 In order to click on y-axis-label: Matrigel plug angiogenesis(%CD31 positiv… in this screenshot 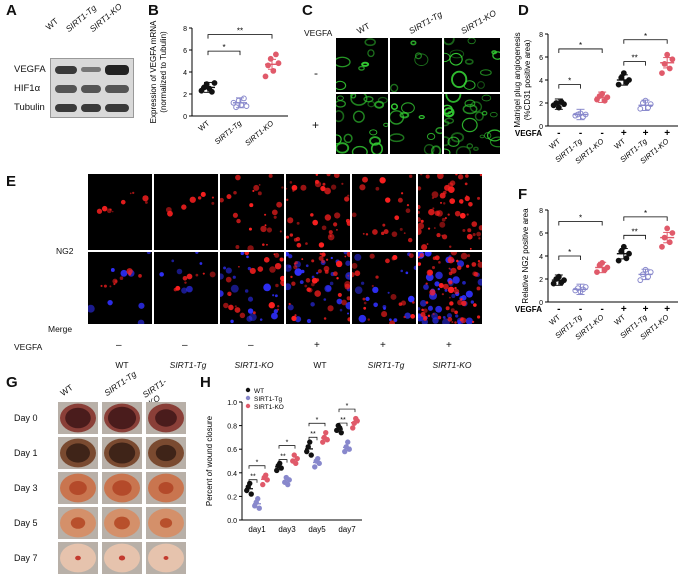, I will do `click(523, 79)`.